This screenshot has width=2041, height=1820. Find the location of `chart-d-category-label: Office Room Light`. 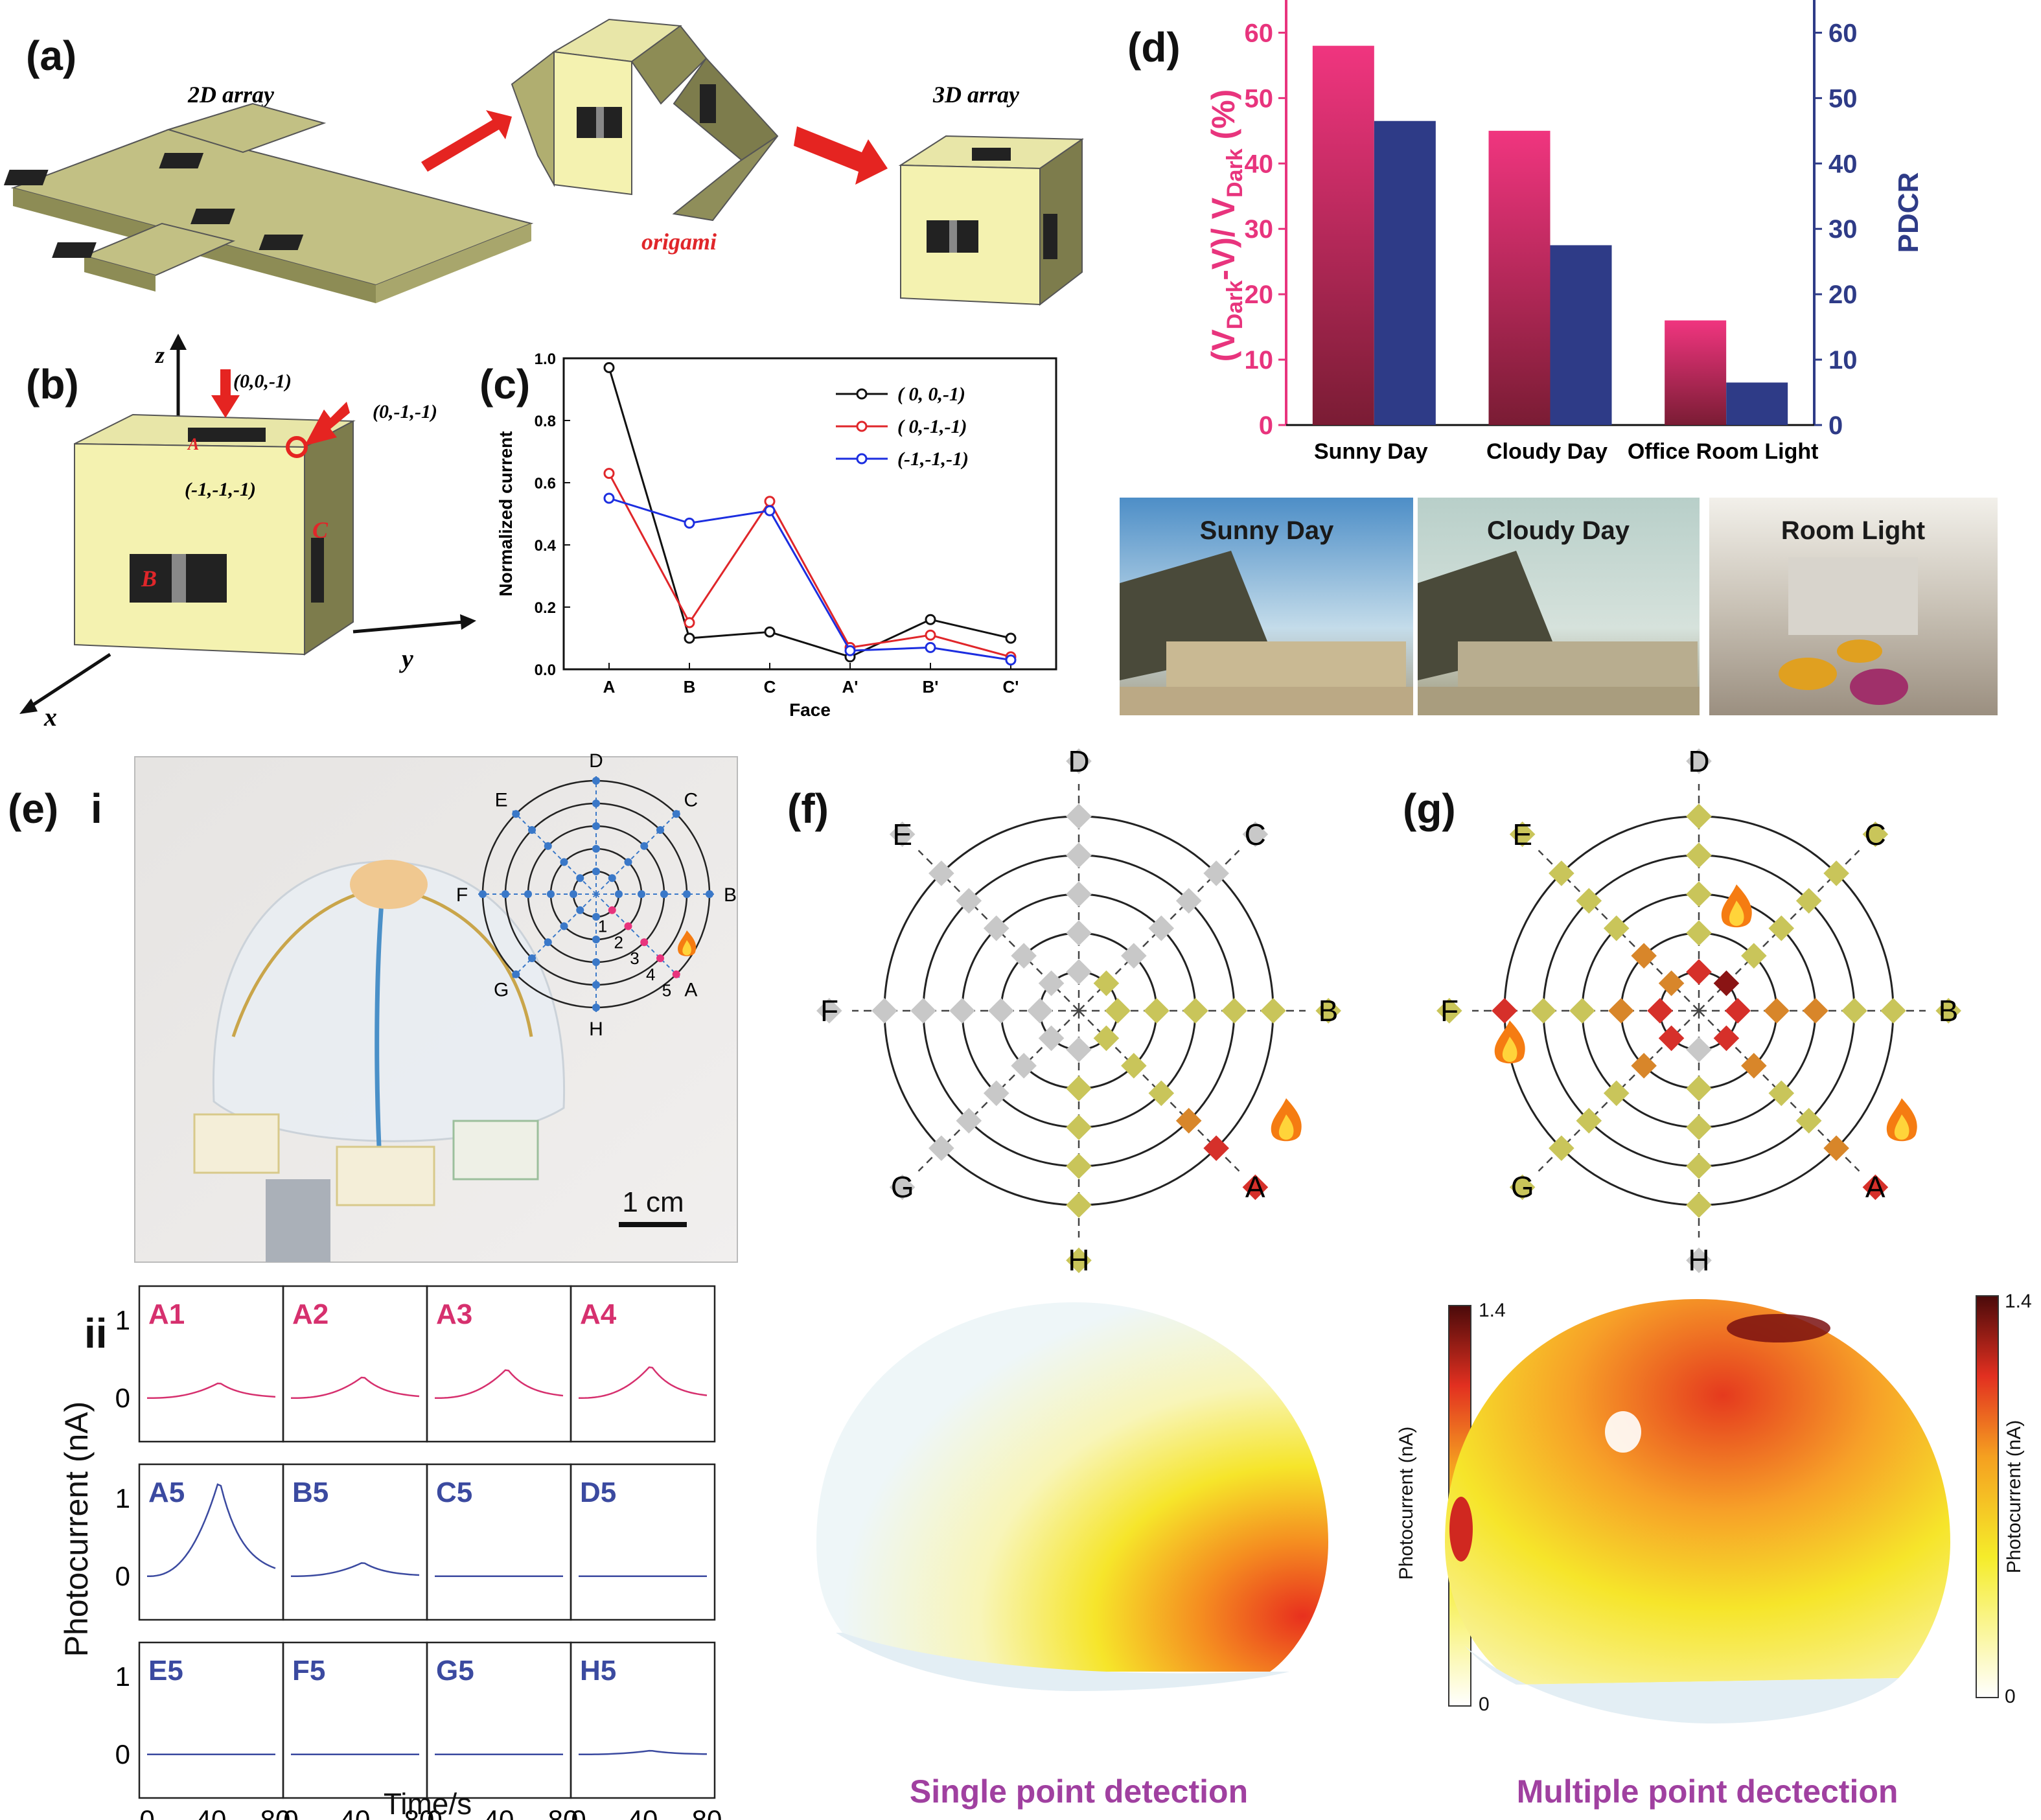

chart-d-category-label: Office Room Light is located at coordinates (1723, 452).